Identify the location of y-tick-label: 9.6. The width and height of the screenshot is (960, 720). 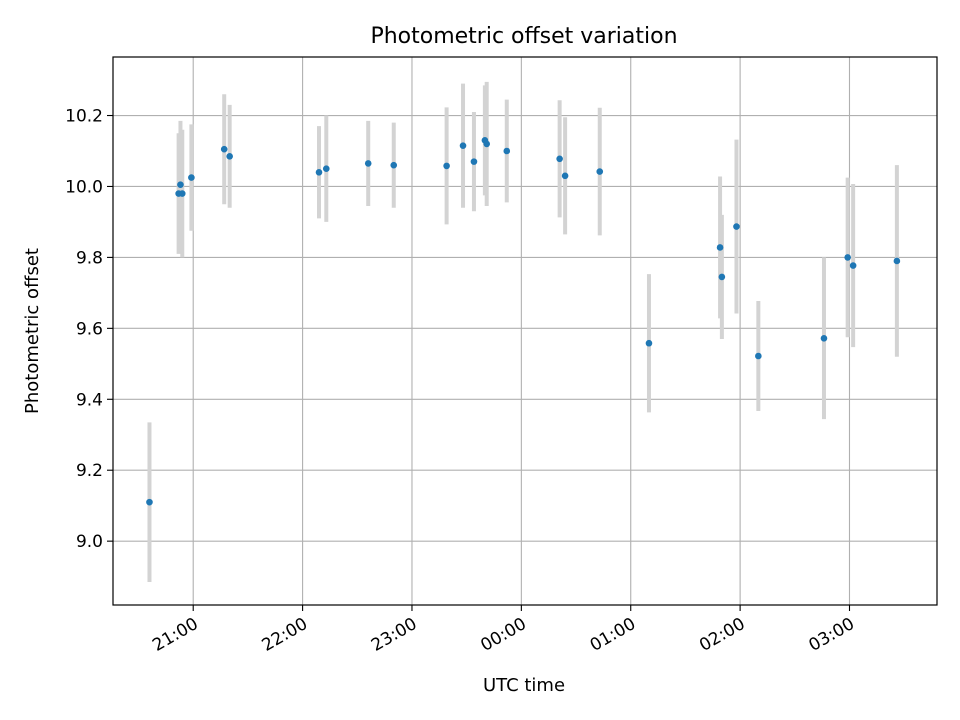
(89, 329).